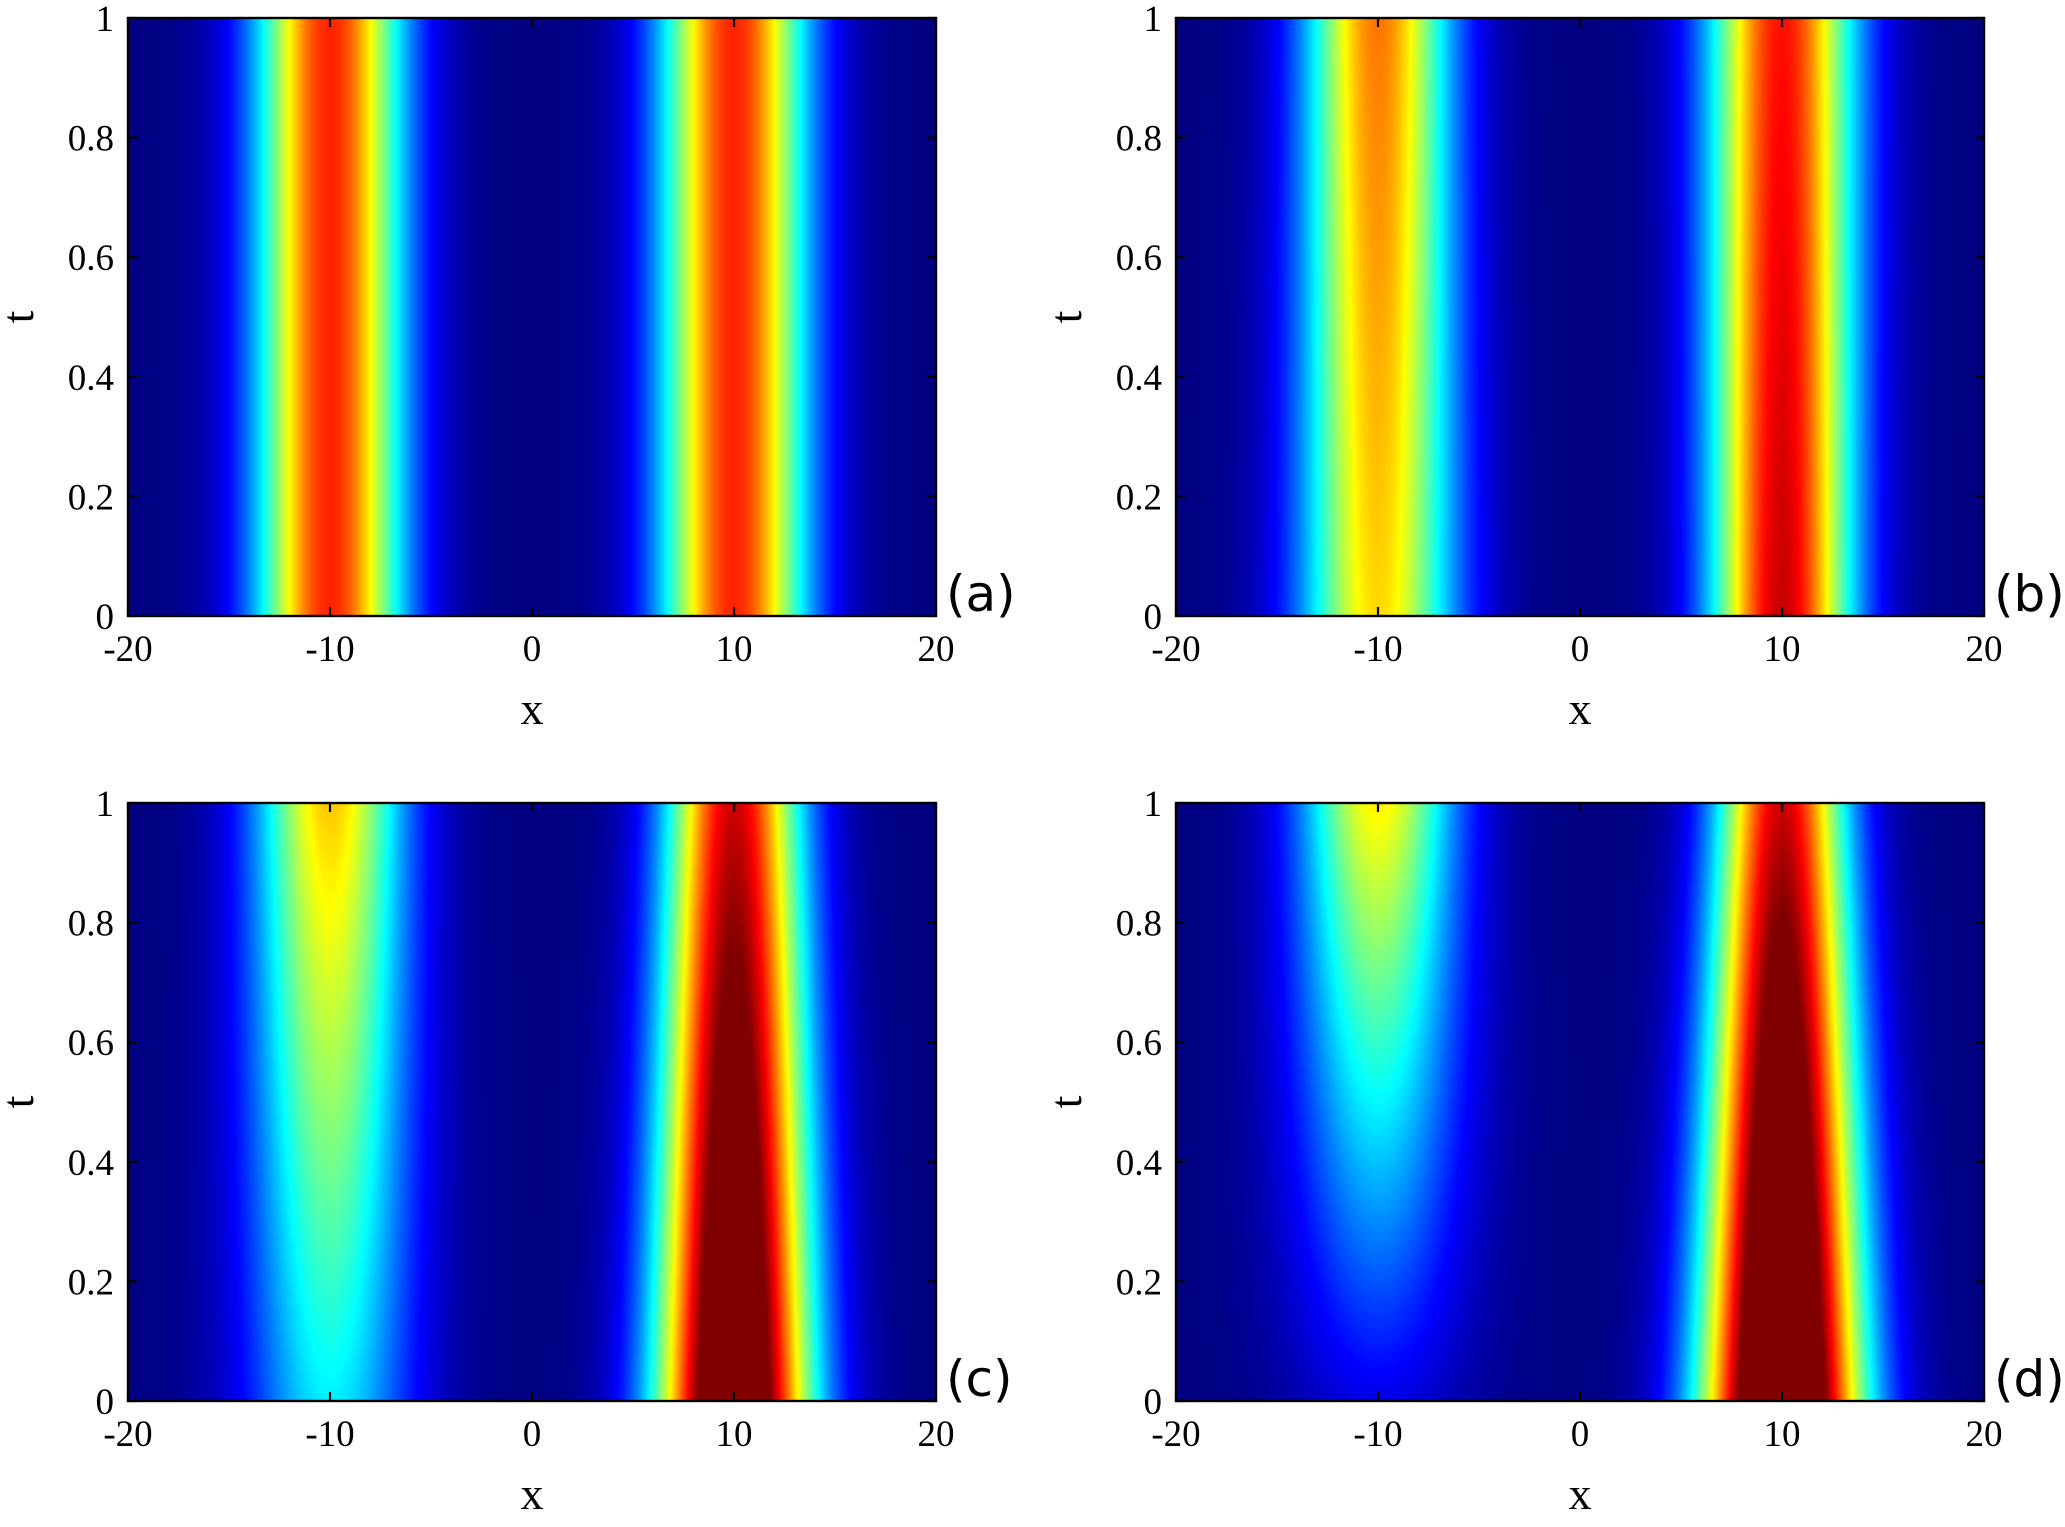 This screenshot has width=2065, height=1527. I want to click on panel-label: (c), so click(979, 1379).